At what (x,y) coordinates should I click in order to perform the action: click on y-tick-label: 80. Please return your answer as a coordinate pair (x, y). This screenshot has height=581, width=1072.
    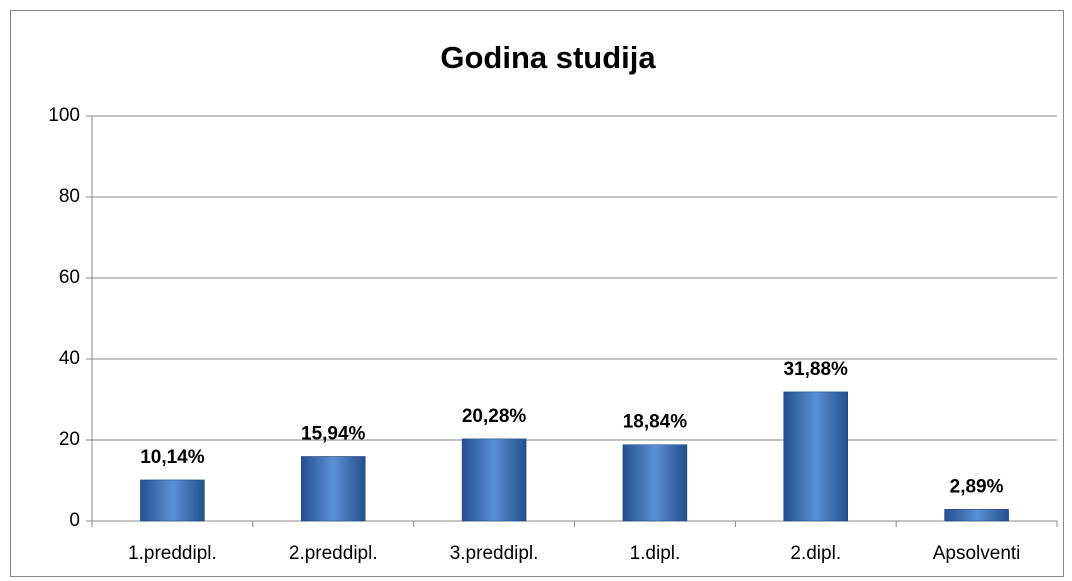
    Looking at the image, I should click on (69, 196).